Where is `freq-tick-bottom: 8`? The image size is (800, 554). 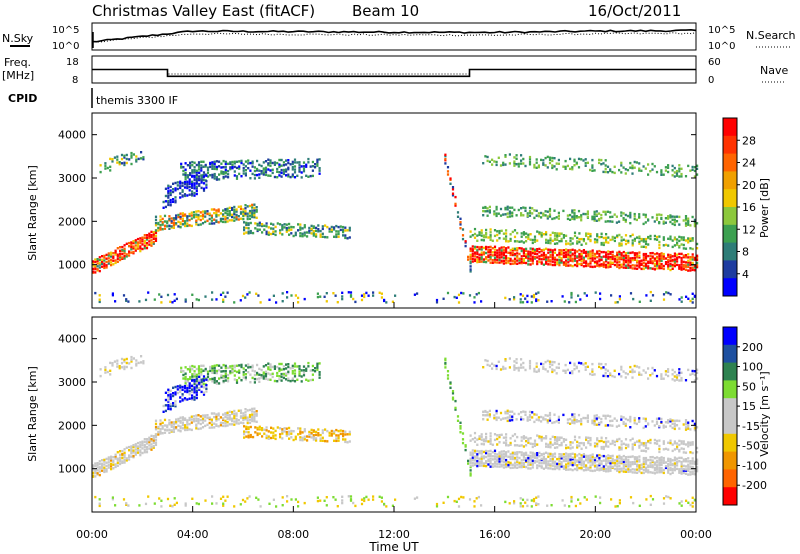
freq-tick-bottom: 8 is located at coordinates (75, 80).